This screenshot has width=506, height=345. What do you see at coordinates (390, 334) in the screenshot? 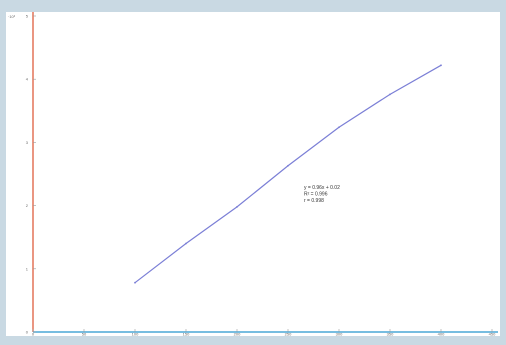
I see `x-tick-label: 350` at bounding box center [390, 334].